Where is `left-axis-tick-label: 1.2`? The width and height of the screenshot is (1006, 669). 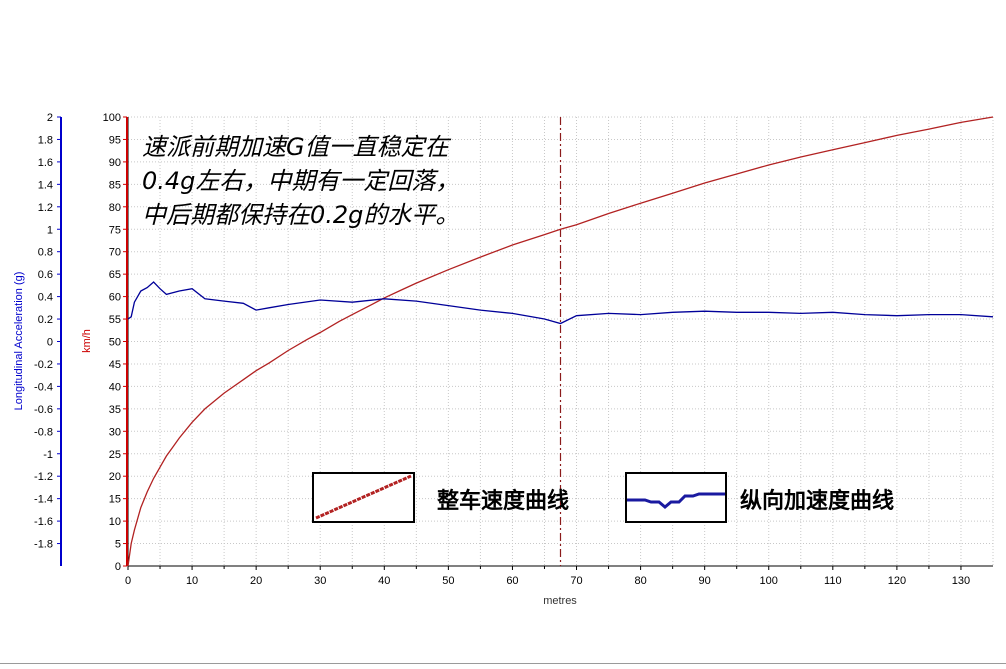 left-axis-tick-label: 1.2 is located at coordinates (45, 208).